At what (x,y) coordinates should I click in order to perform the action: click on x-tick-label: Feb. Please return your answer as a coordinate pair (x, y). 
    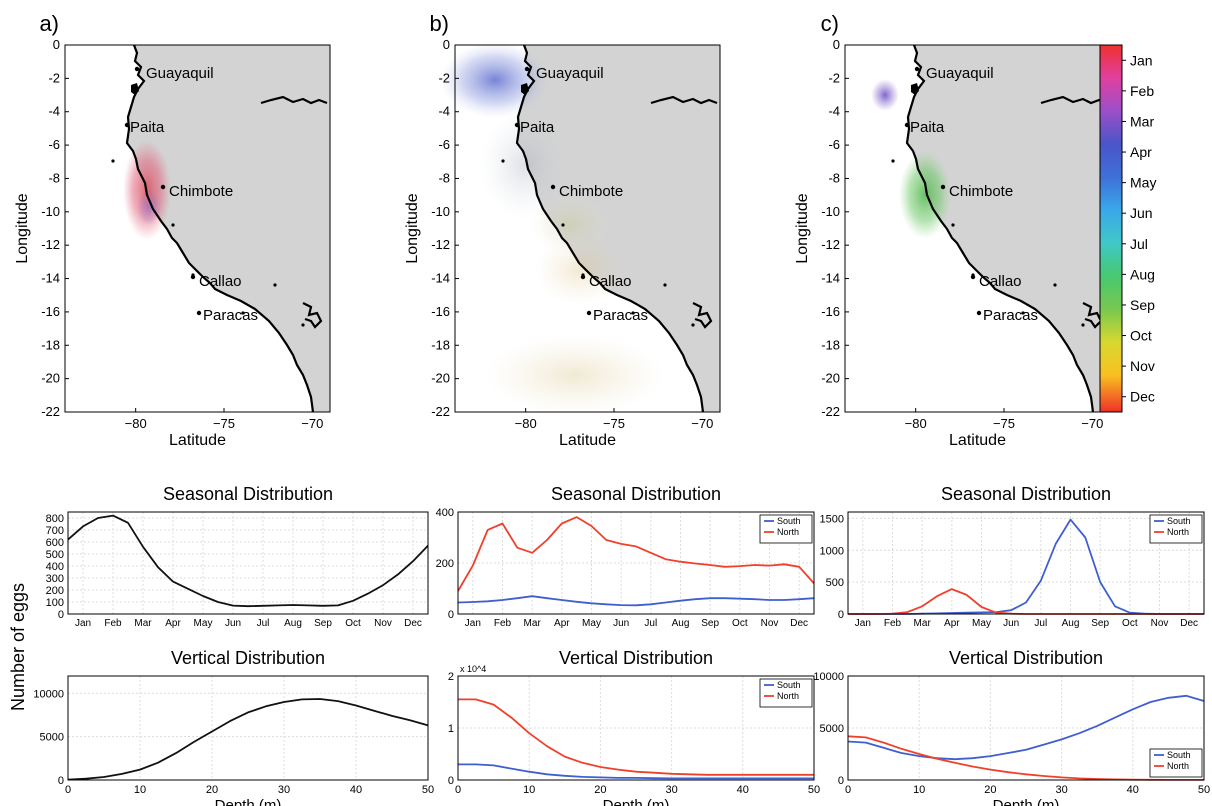
    Looking at the image, I should click on (113, 623).